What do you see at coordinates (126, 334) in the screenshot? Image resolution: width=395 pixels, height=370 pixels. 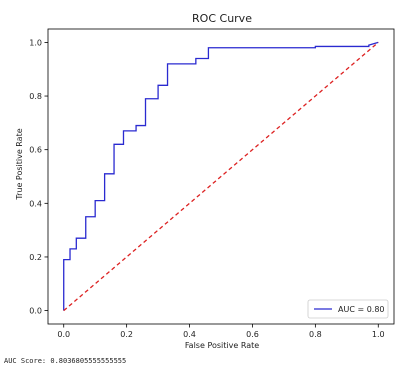 I see `x-tick-label: 0.2` at bounding box center [126, 334].